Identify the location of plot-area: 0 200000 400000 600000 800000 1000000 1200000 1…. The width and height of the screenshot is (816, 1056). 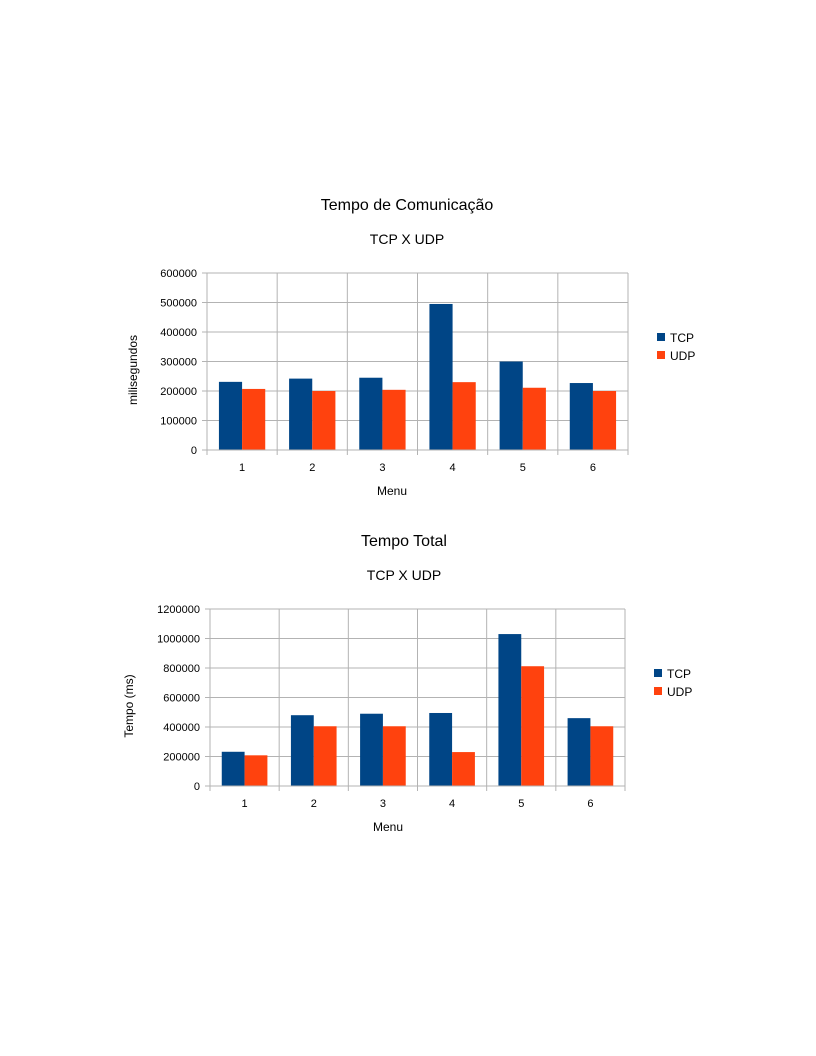
(391, 707).